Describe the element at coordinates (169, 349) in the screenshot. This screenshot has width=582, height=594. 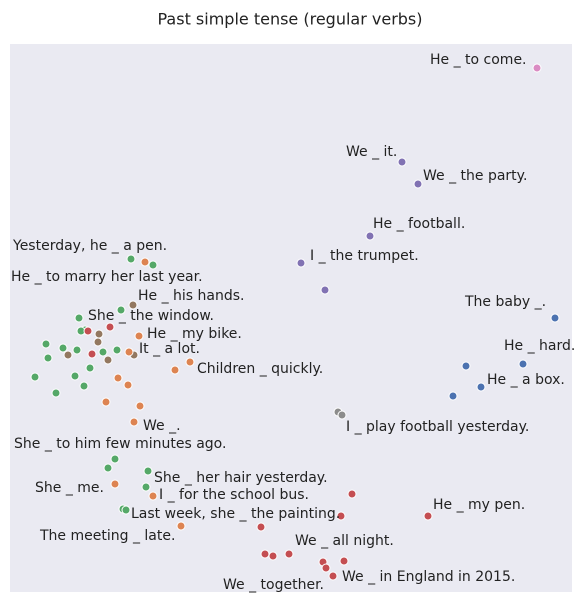
I see `annotation: It _ a lot.` at that location.